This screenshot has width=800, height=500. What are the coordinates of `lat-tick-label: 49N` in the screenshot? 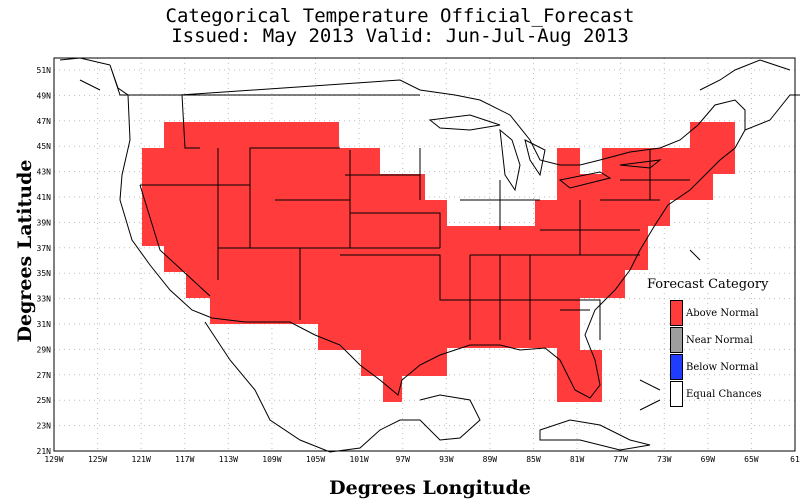 It's located at (44, 95).